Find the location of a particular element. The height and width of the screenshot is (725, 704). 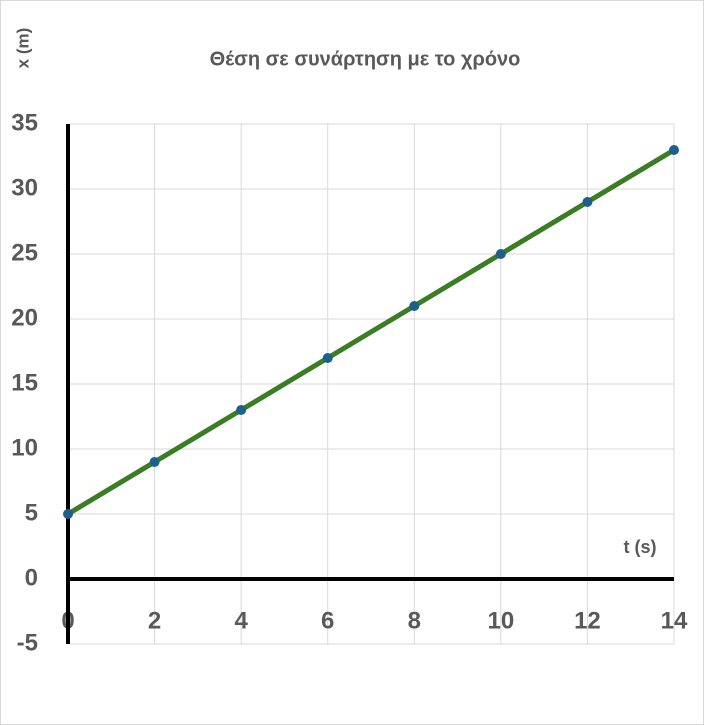

x-tick-label: 6 is located at coordinates (327, 620).